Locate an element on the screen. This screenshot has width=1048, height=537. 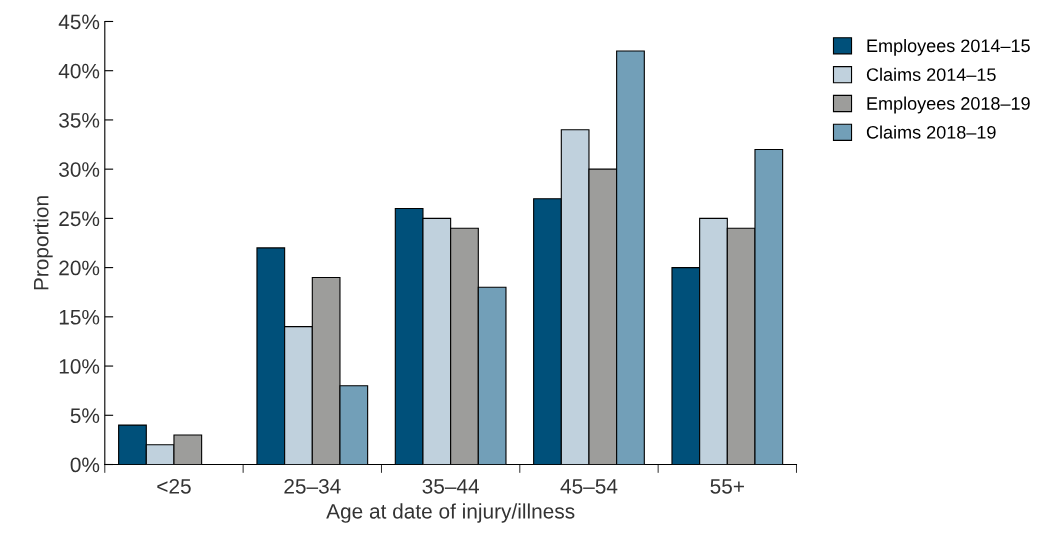
y-tick-label: 15% is located at coordinates (79, 317).